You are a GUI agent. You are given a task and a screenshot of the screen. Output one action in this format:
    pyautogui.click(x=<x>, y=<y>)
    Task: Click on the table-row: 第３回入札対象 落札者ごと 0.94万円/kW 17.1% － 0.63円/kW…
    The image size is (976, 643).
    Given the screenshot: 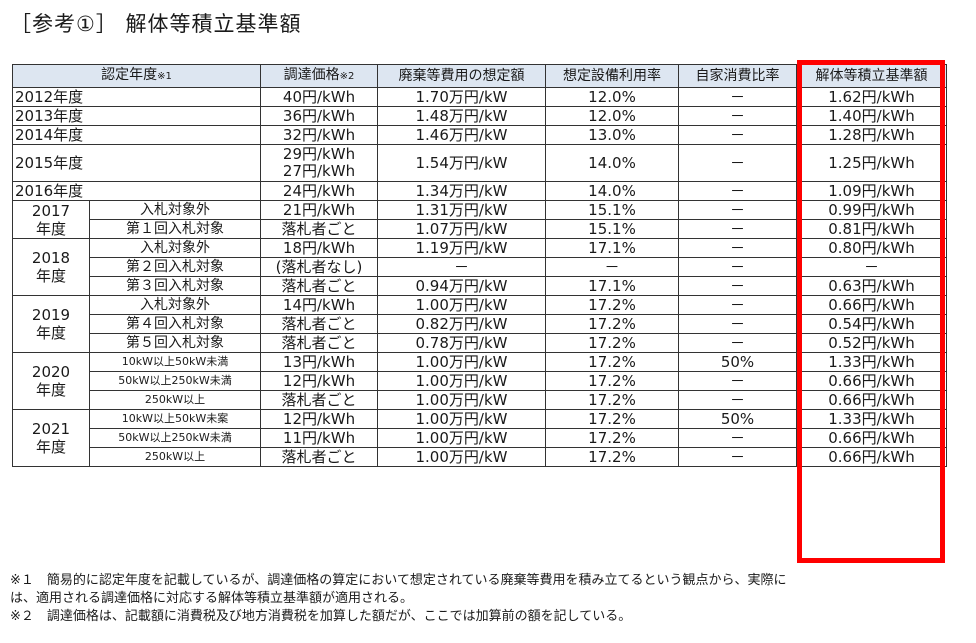 What is the action you would take?
    pyautogui.click(x=480, y=286)
    